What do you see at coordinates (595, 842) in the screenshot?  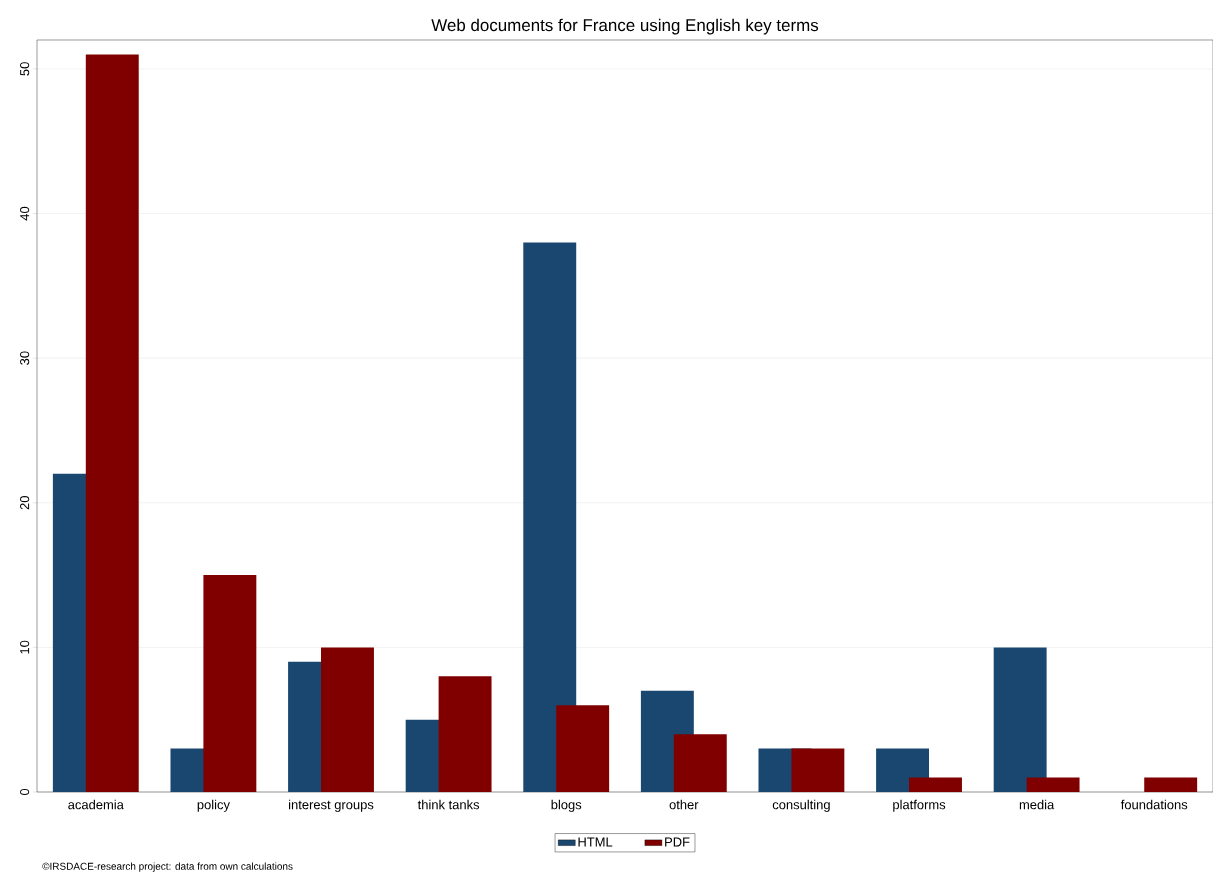 I see `legend-label: HTML` at bounding box center [595, 842].